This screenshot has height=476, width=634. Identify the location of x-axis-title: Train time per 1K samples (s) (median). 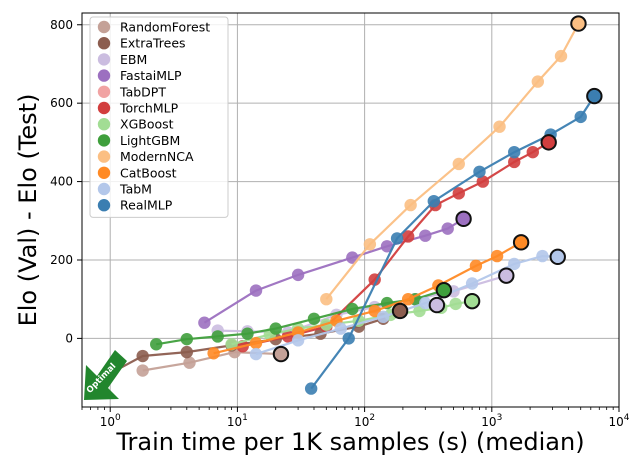
(349, 442).